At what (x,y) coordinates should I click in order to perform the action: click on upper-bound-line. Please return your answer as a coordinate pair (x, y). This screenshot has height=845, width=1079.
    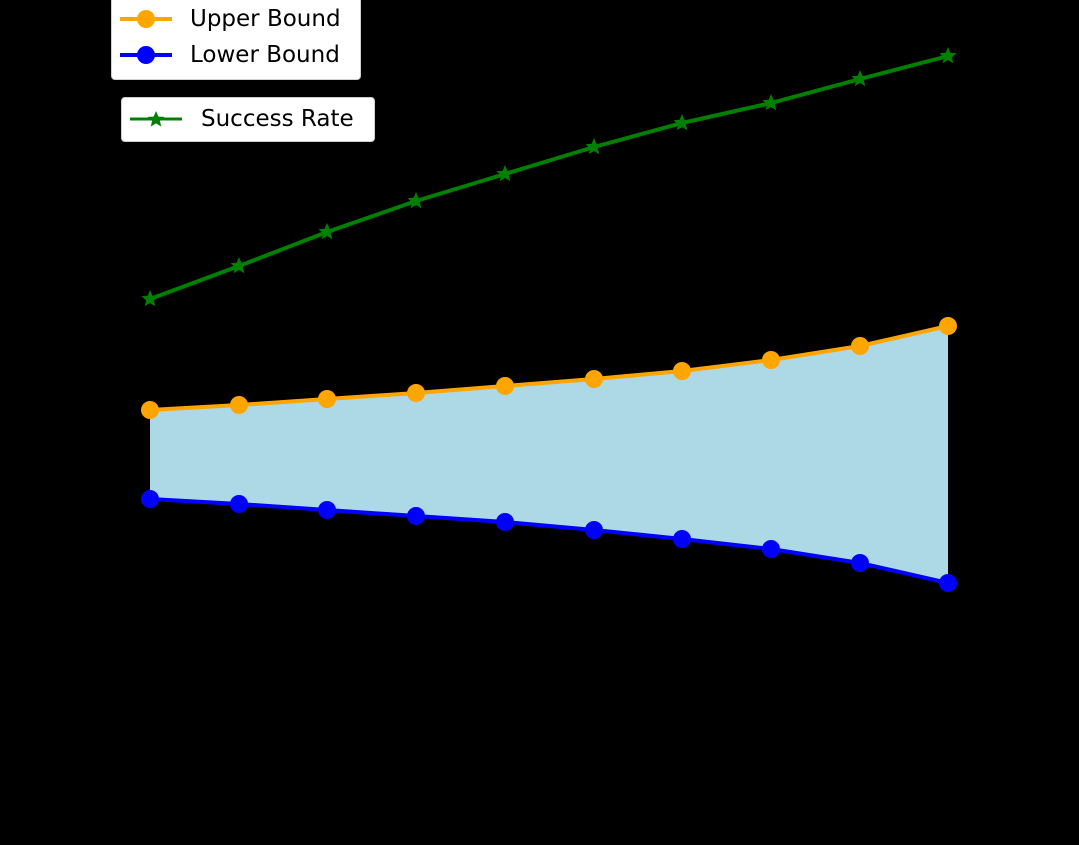
    Looking at the image, I should click on (549, 368).